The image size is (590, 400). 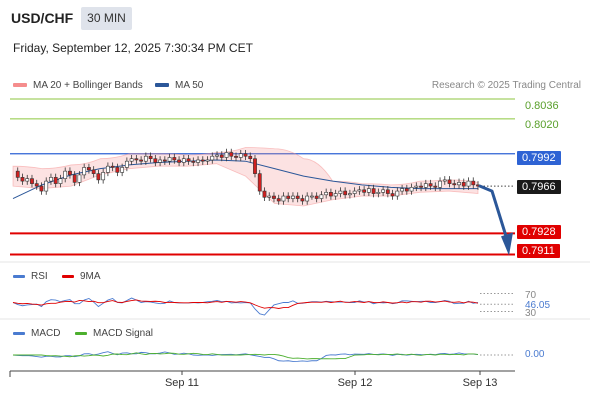 What do you see at coordinates (245, 179) in the screenshot?
I see `ma50-line` at bounding box center [245, 179].